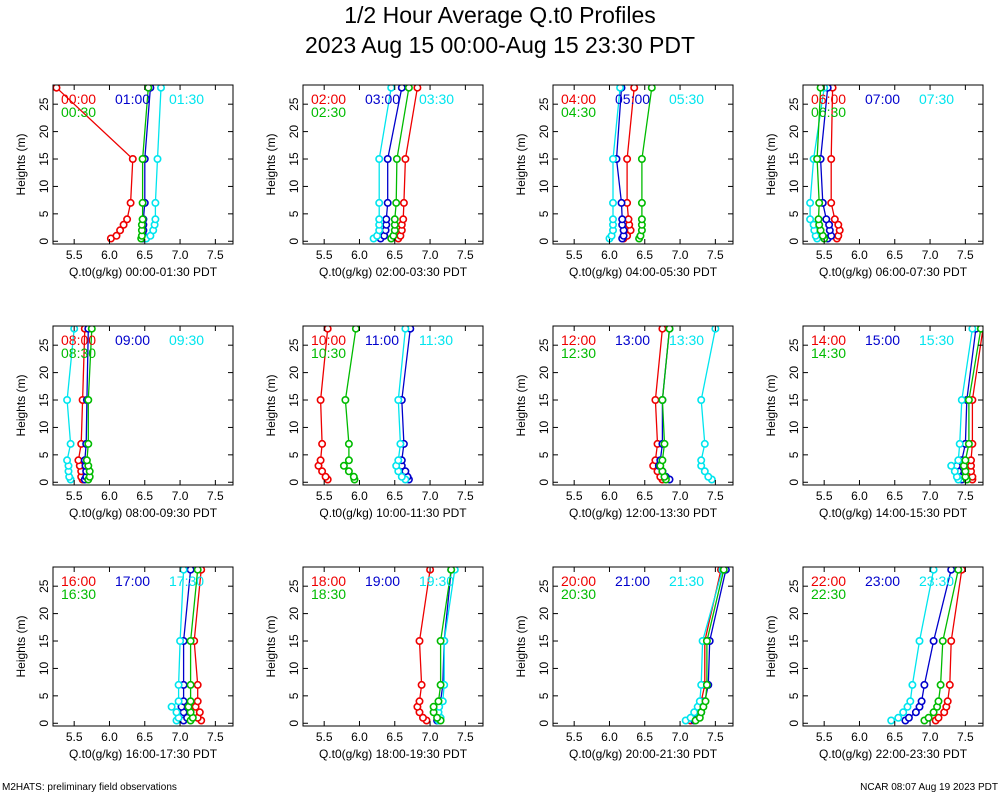 Image resolution: width=1000 pixels, height=800 pixels. Describe the element at coordinates (893, 513) in the screenshot. I see `x-axis-label: Q.t0(g/kg) 14:00-15:30 PDT` at that location.